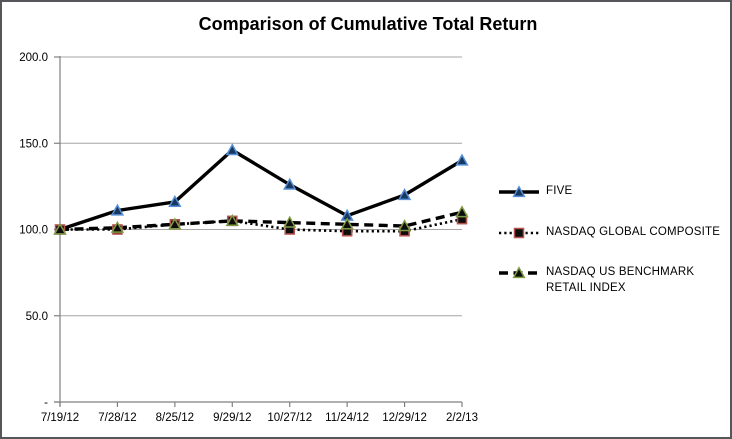  Describe the element at coordinates (261, 225) in the screenshot. I see `series-line-dotted` at that location.